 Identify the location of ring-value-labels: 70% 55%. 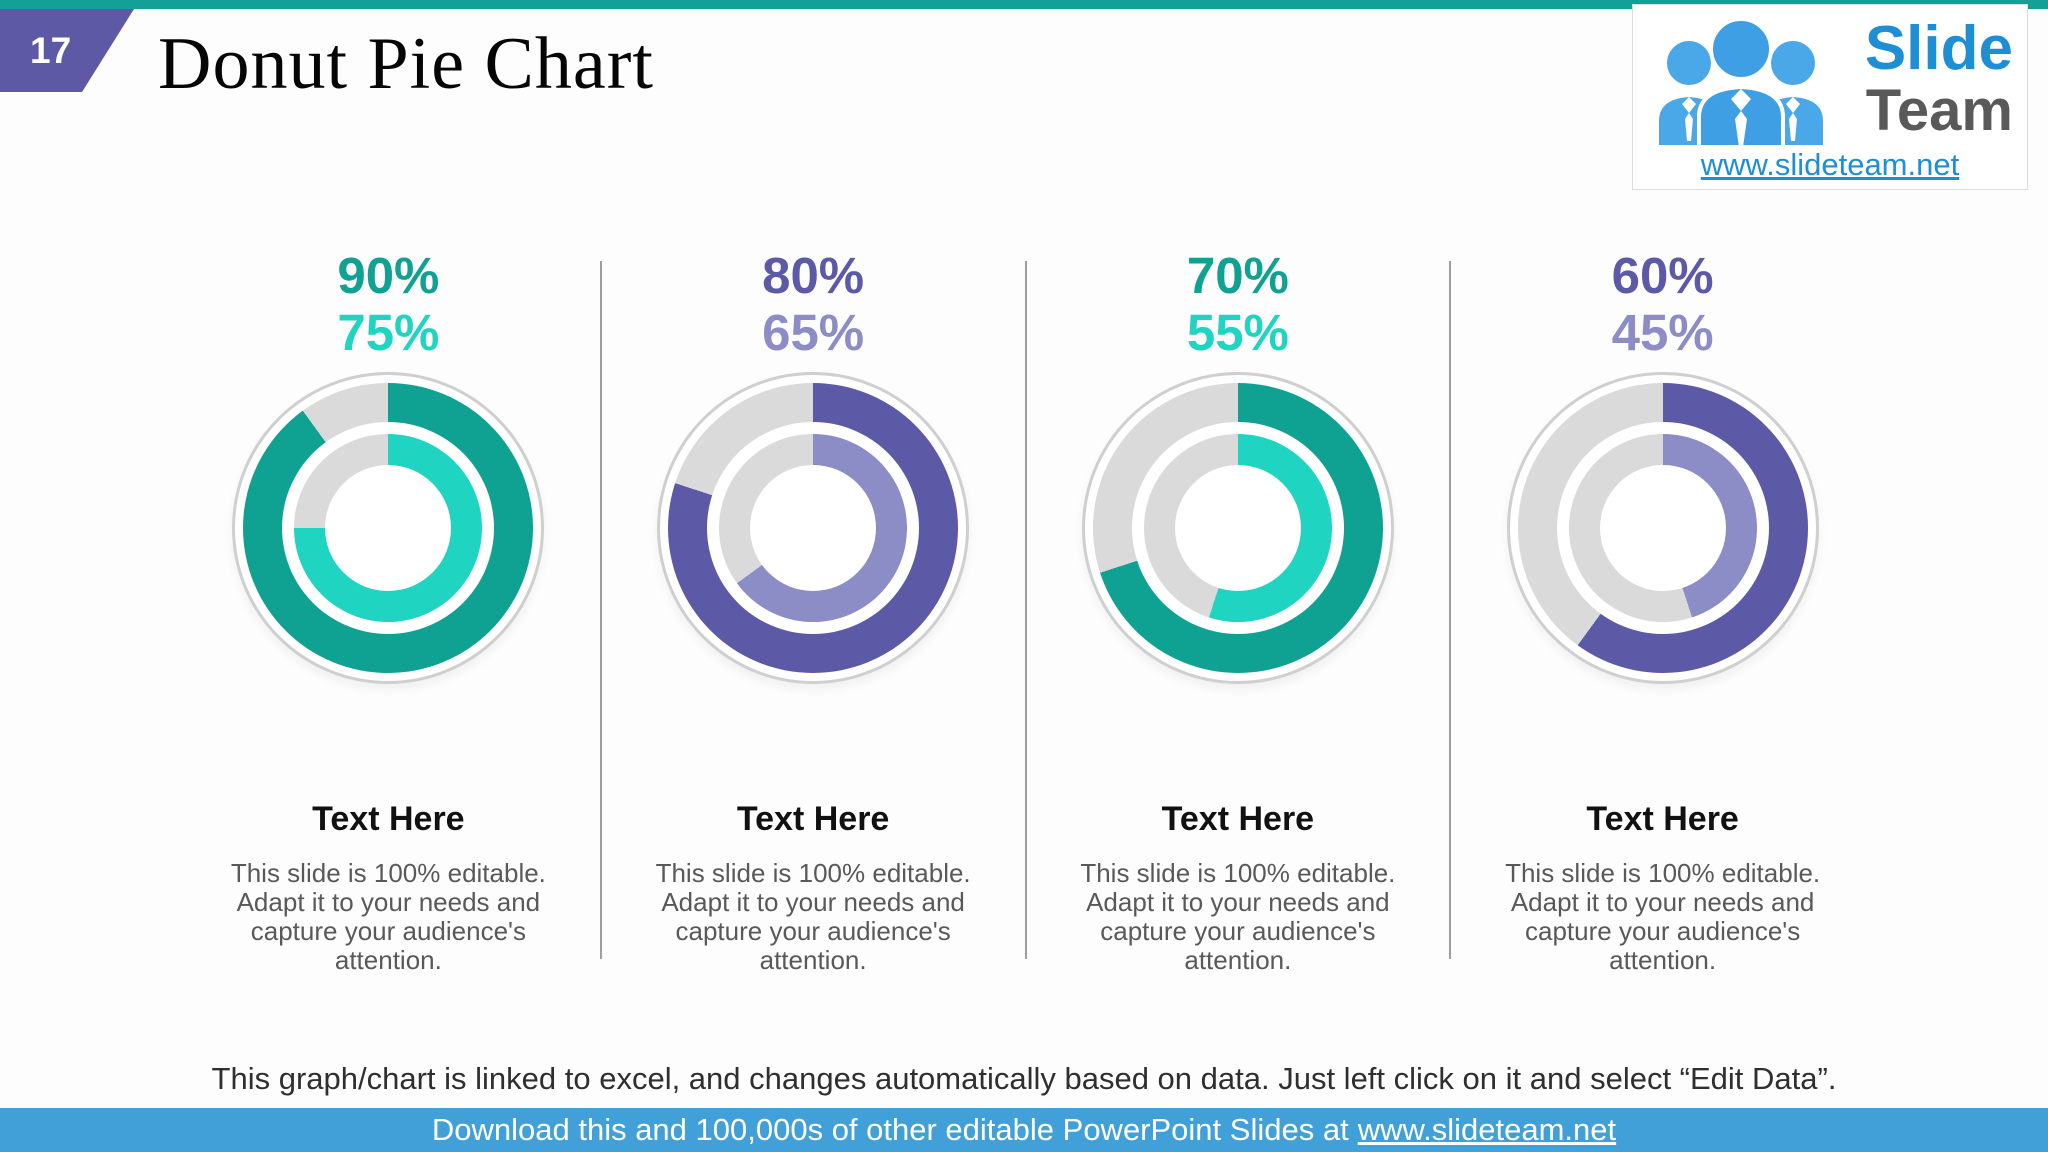
(1238, 304).